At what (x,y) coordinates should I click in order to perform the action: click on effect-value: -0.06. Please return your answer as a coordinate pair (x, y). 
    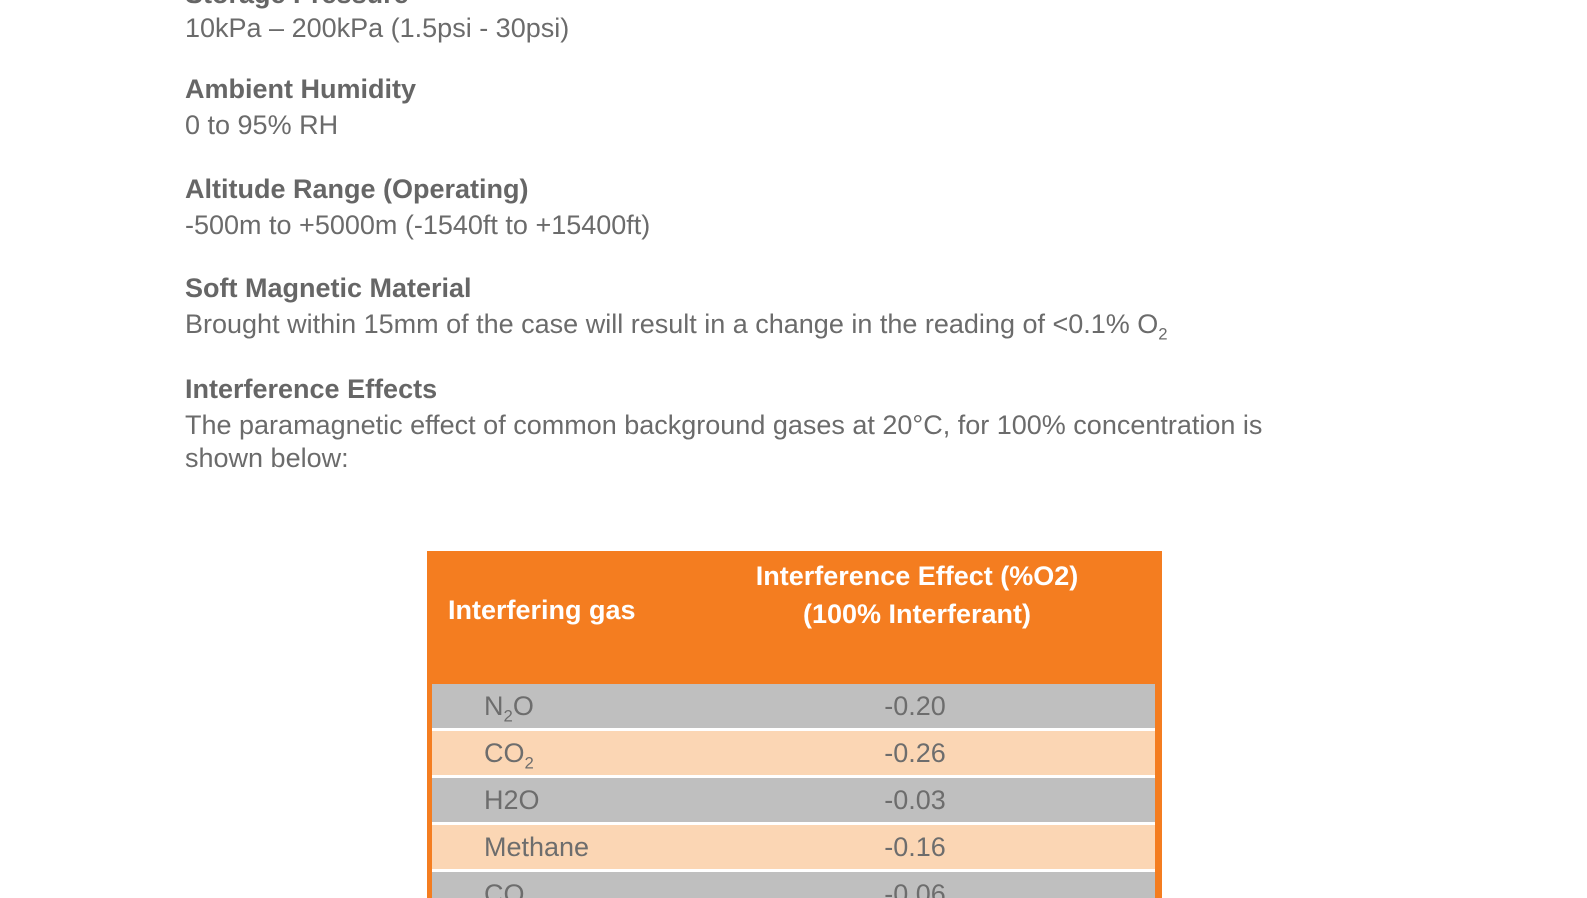
    Looking at the image, I should click on (915, 888).